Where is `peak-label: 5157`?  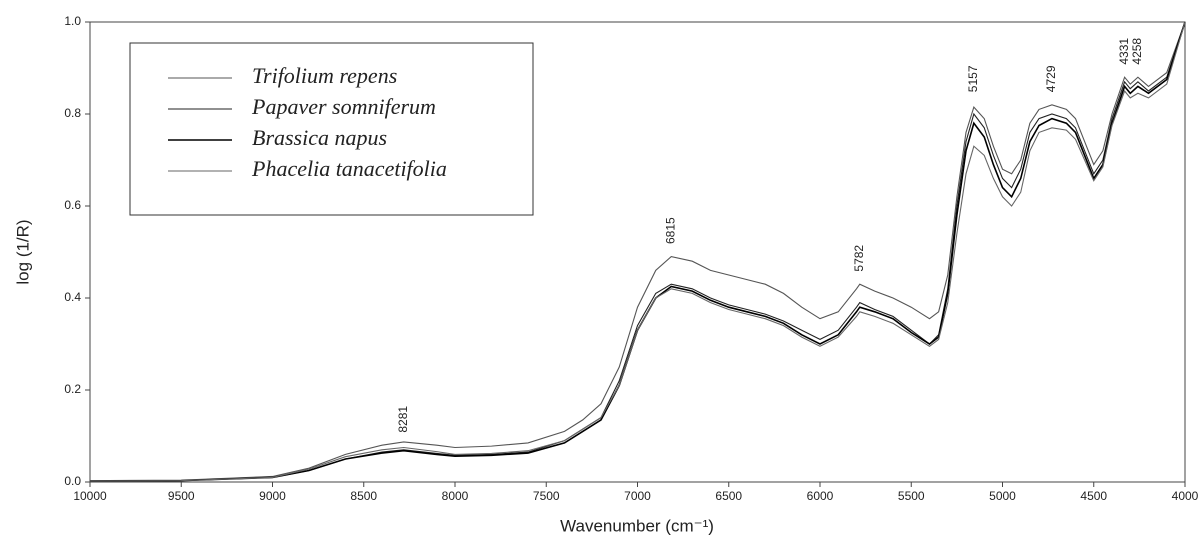 peak-label: 5157 is located at coordinates (973, 78).